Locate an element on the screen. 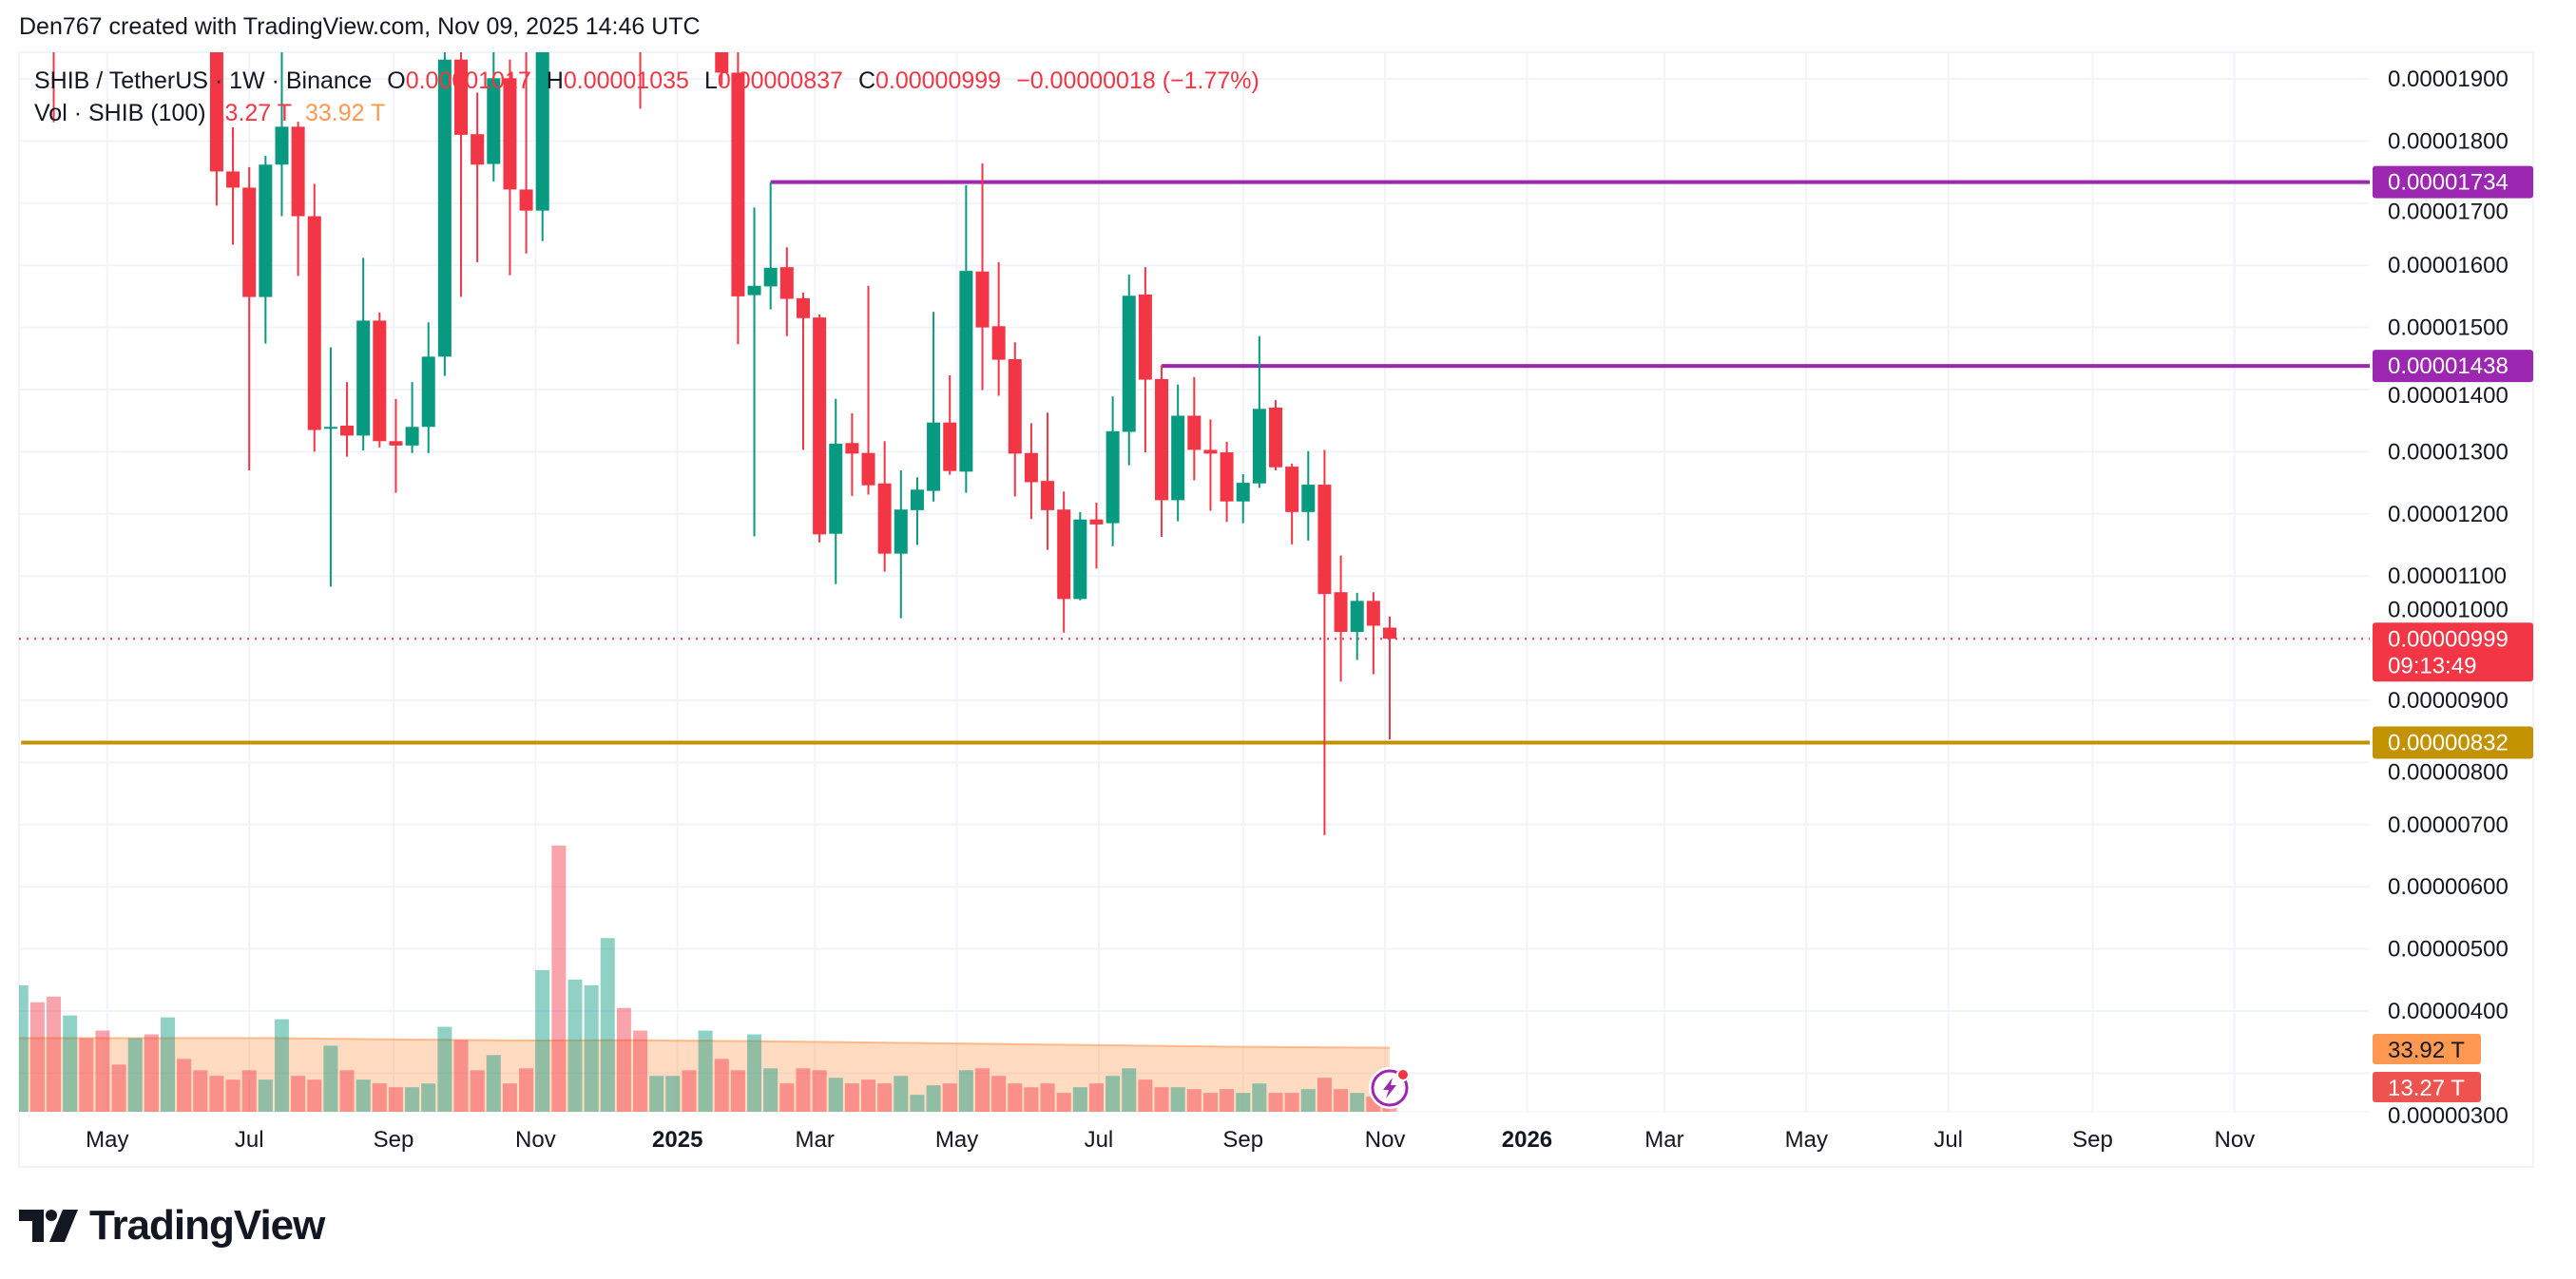  symbol-title: SHIB / TetherUS · 1W · Binance is located at coordinates (204, 80).